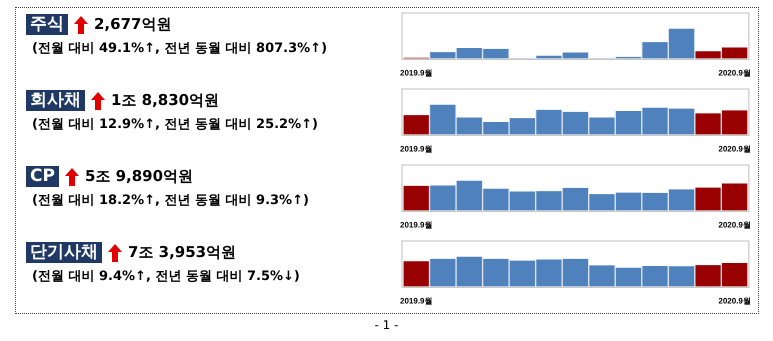 The image size is (773, 341). Describe the element at coordinates (175, 124) in the screenshot. I see `text: (전월 대비 12.9%↑, 전년 동월 대비 25.2%↑)` at that location.